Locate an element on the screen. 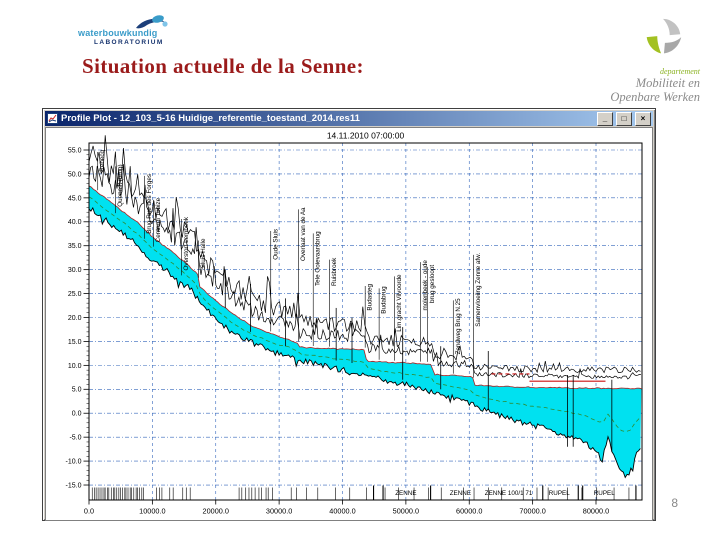 This screenshot has height=540, width=720. svg-text: Zandweg Brug N.25 is located at coordinates (458, 326).